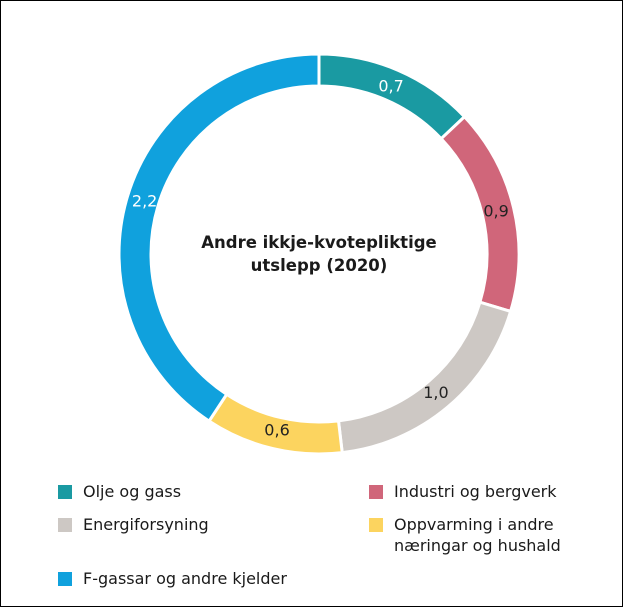 Image resolution: width=623 pixels, height=608 pixels. Describe the element at coordinates (495, 211) in the screenshot. I see `data-label: 0,9` at that location.